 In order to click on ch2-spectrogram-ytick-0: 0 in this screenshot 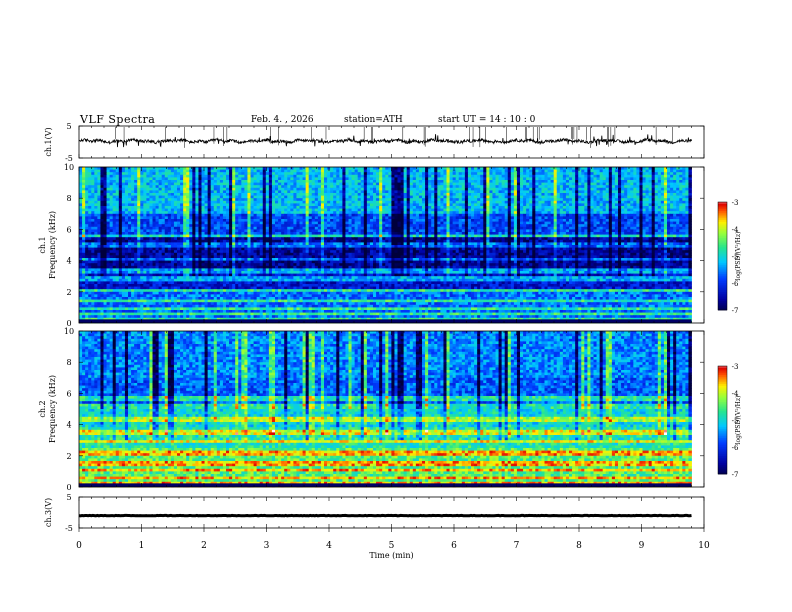, I will do `click(68, 487)`.